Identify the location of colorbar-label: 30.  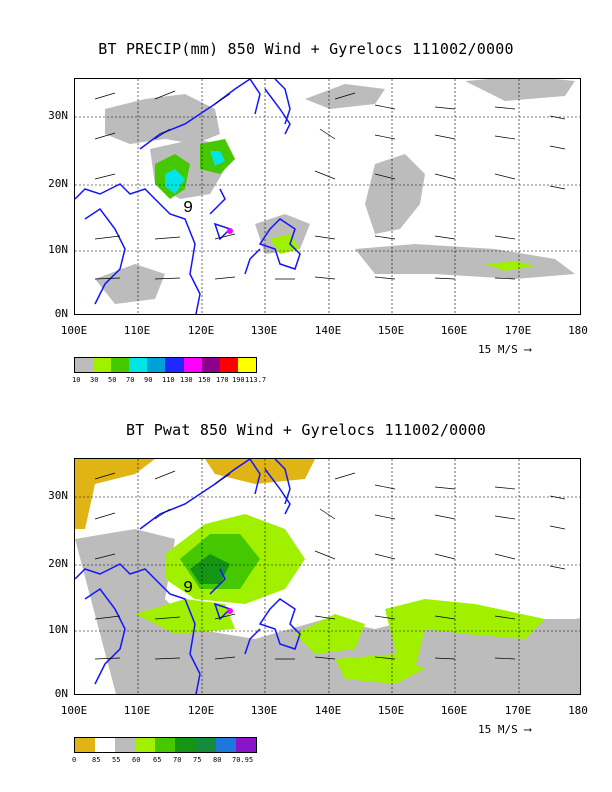
(94, 380).